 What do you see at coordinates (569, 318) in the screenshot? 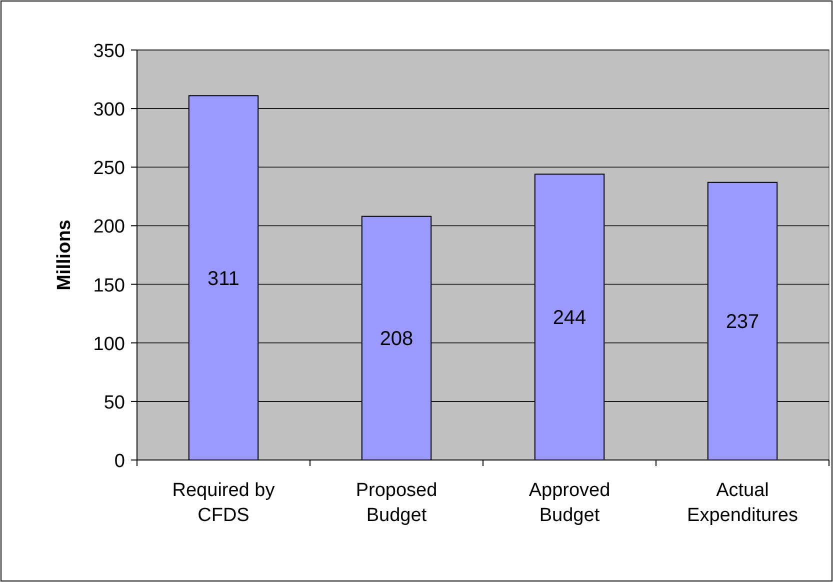
I see `data-label: 244` at bounding box center [569, 318].